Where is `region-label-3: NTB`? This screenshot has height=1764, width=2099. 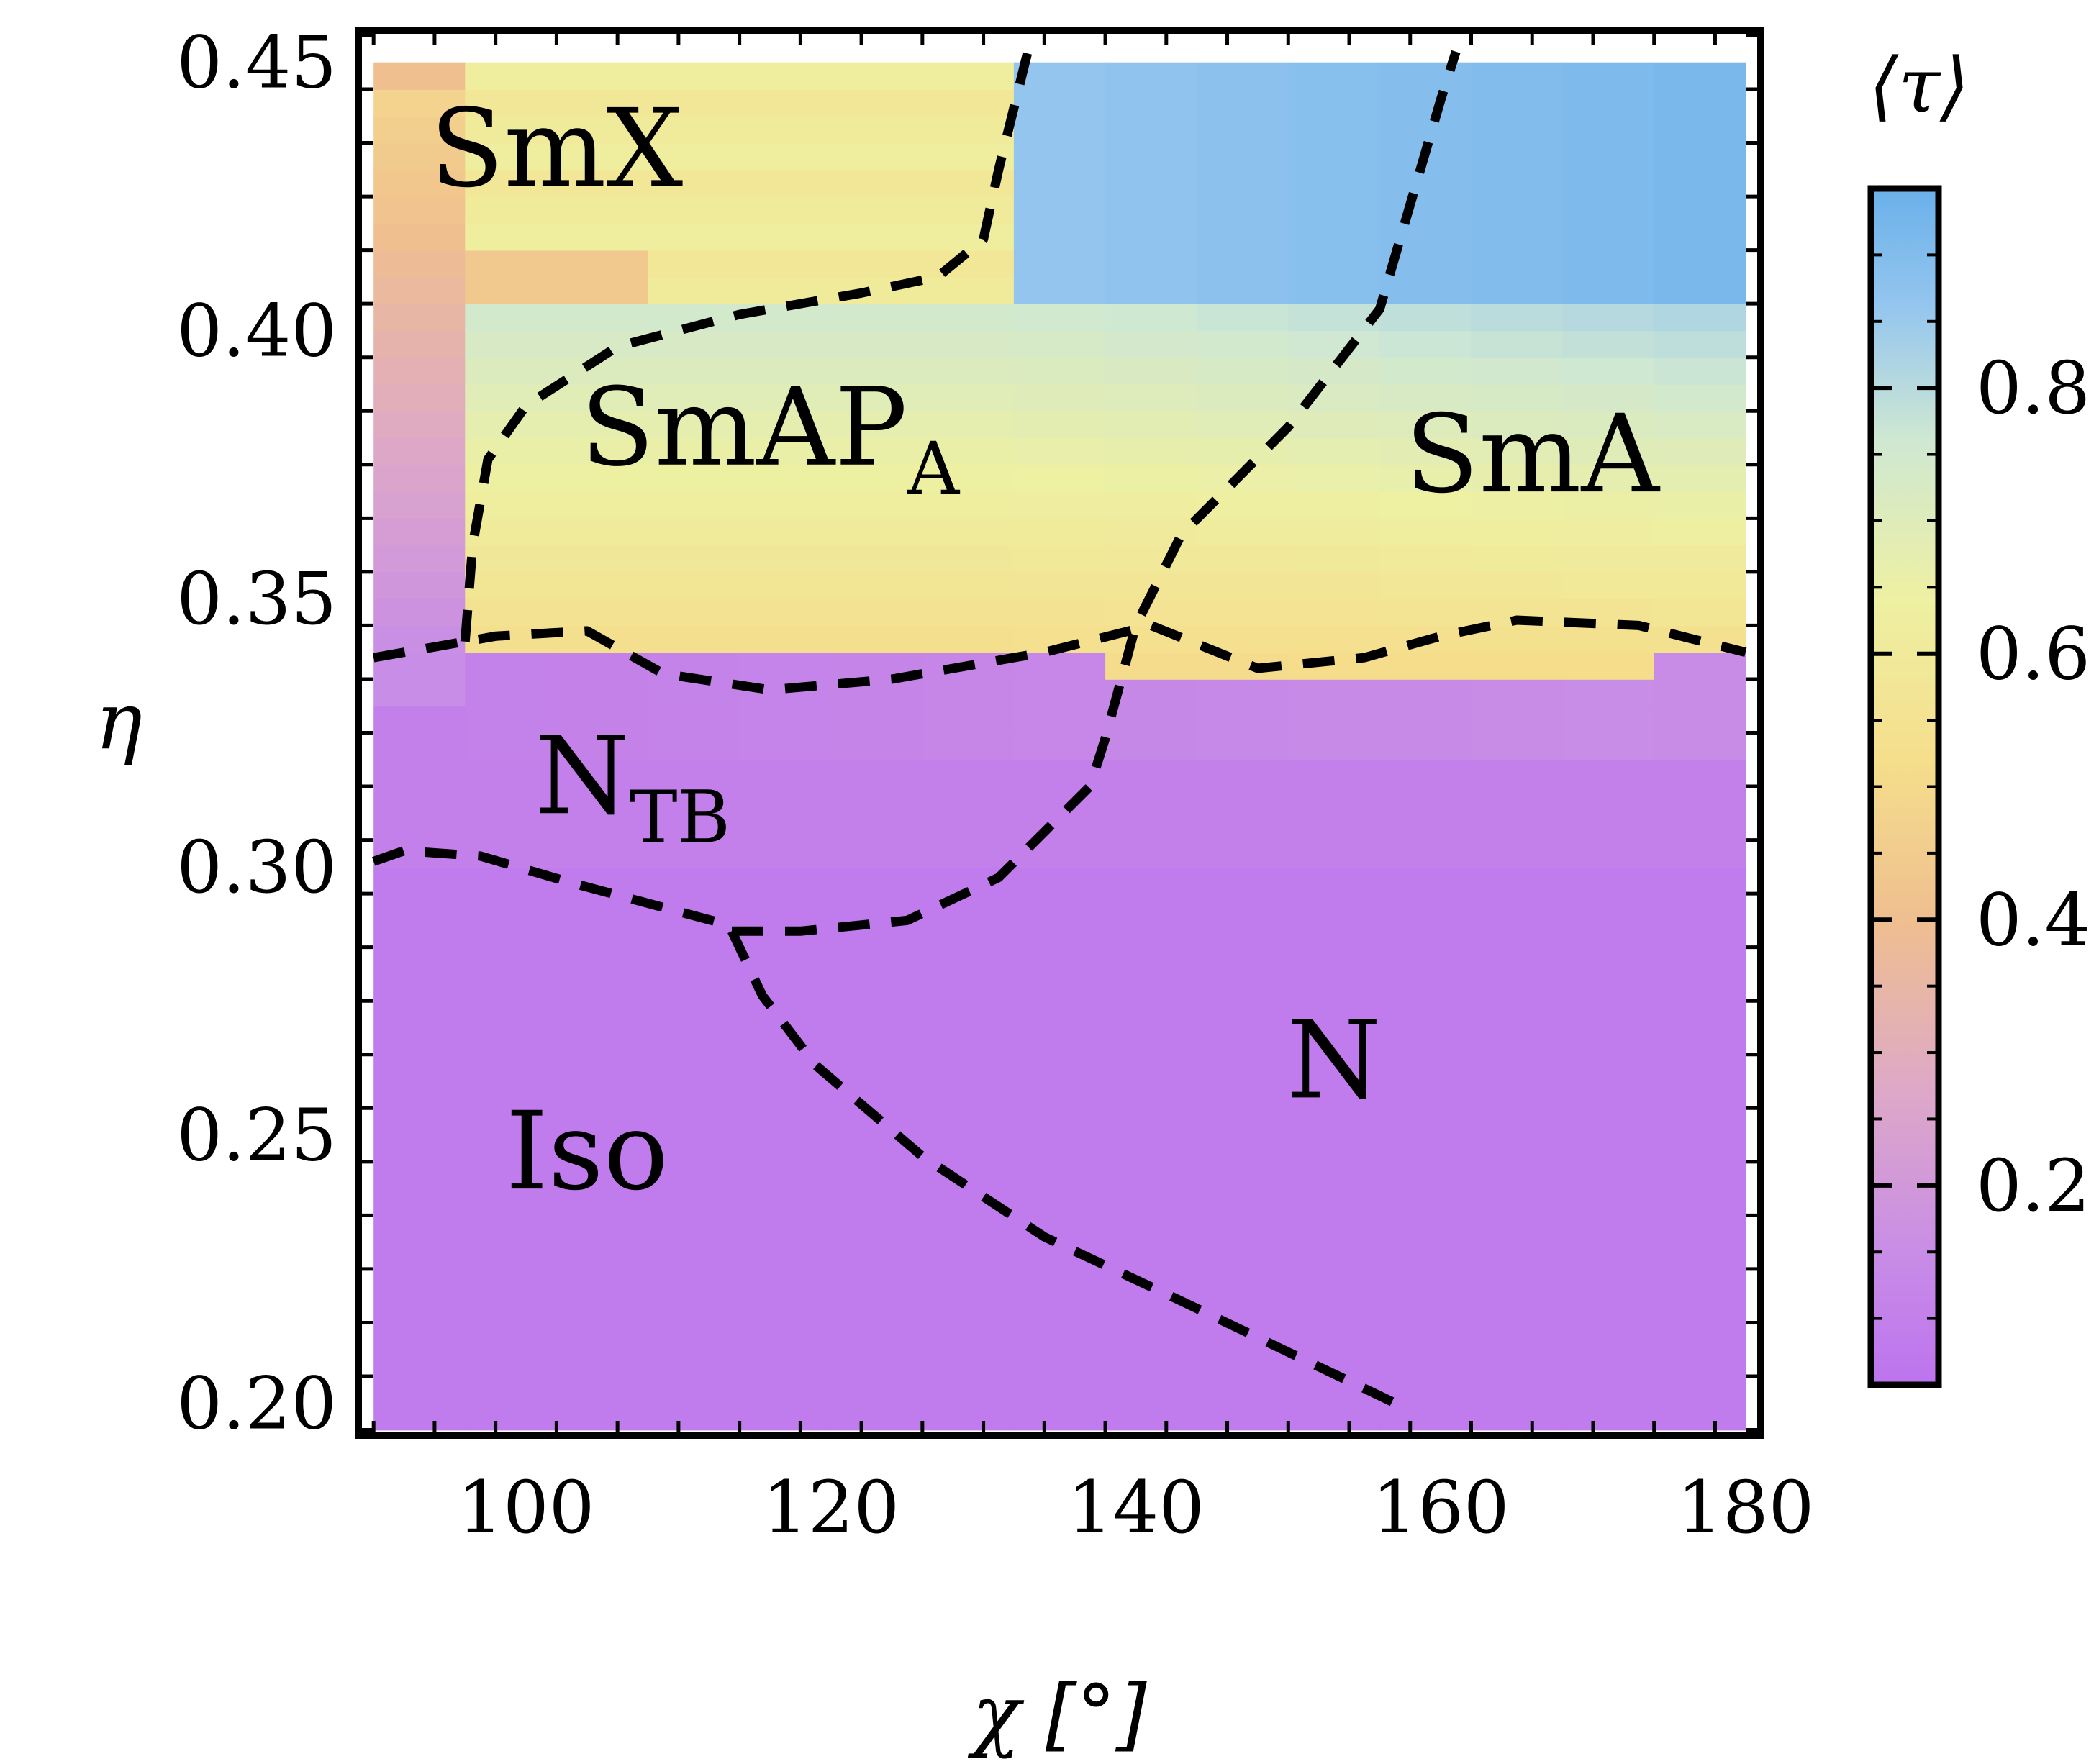
region-label-3: NTB is located at coordinates (632, 786).